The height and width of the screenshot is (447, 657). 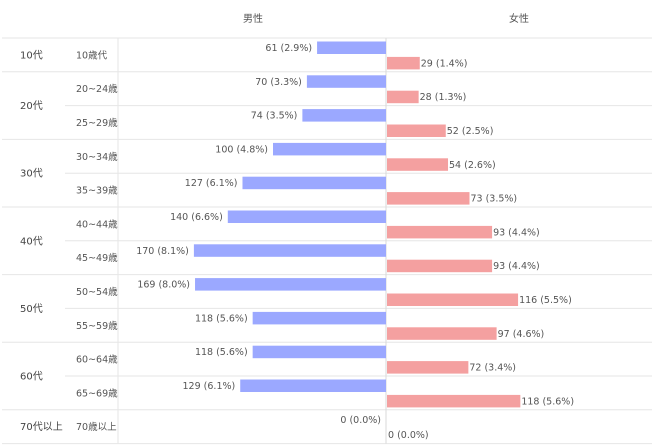 I want to click on male-value-label: 0 (0.0%), so click(x=360, y=420).